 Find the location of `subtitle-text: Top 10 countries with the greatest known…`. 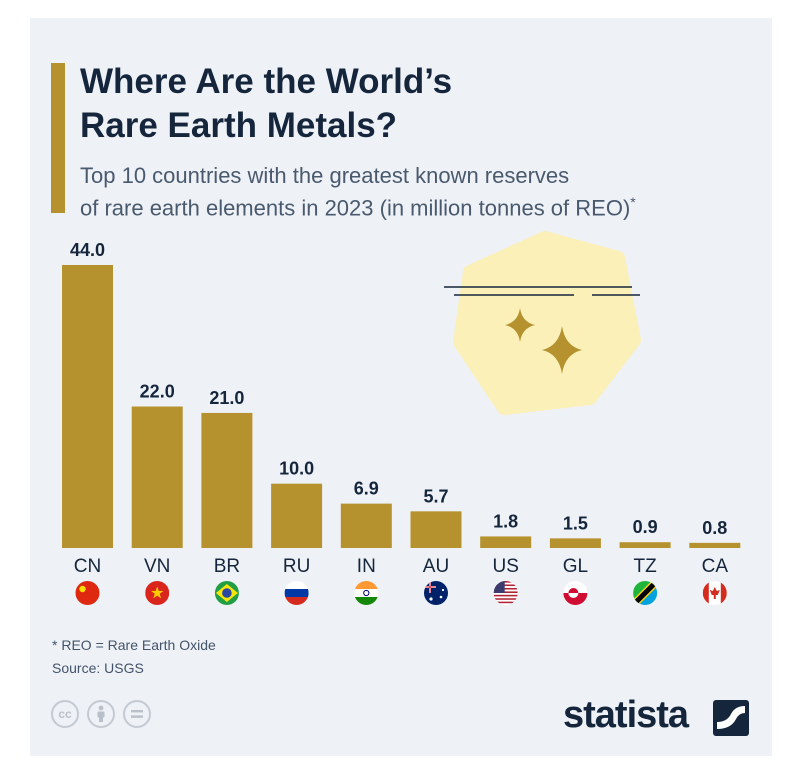

subtitle-text: Top 10 countries with the greatest known… is located at coordinates (355, 192).